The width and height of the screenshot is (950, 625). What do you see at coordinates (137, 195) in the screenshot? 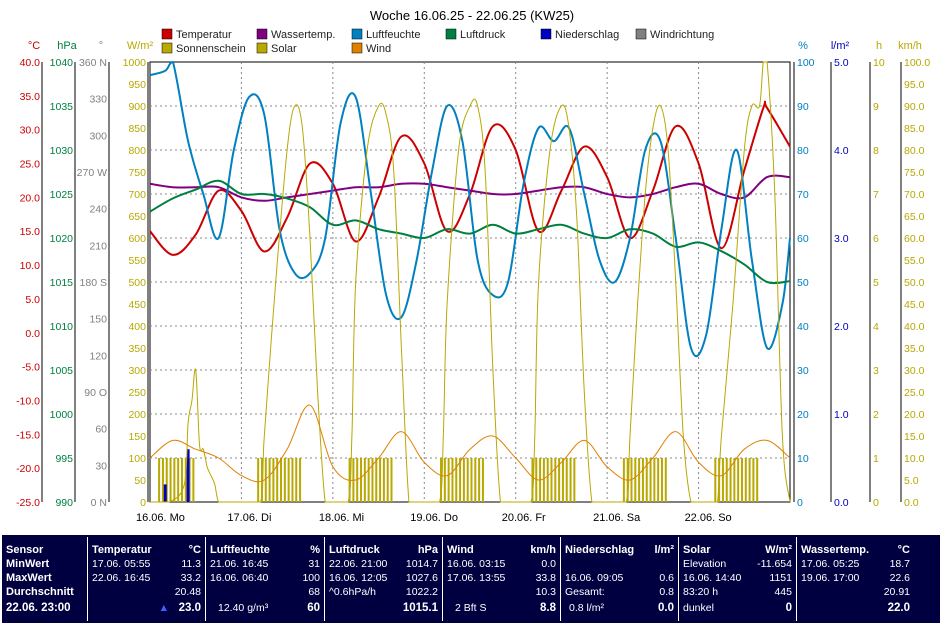
I see `axis-tick-label: 700` at bounding box center [137, 195].